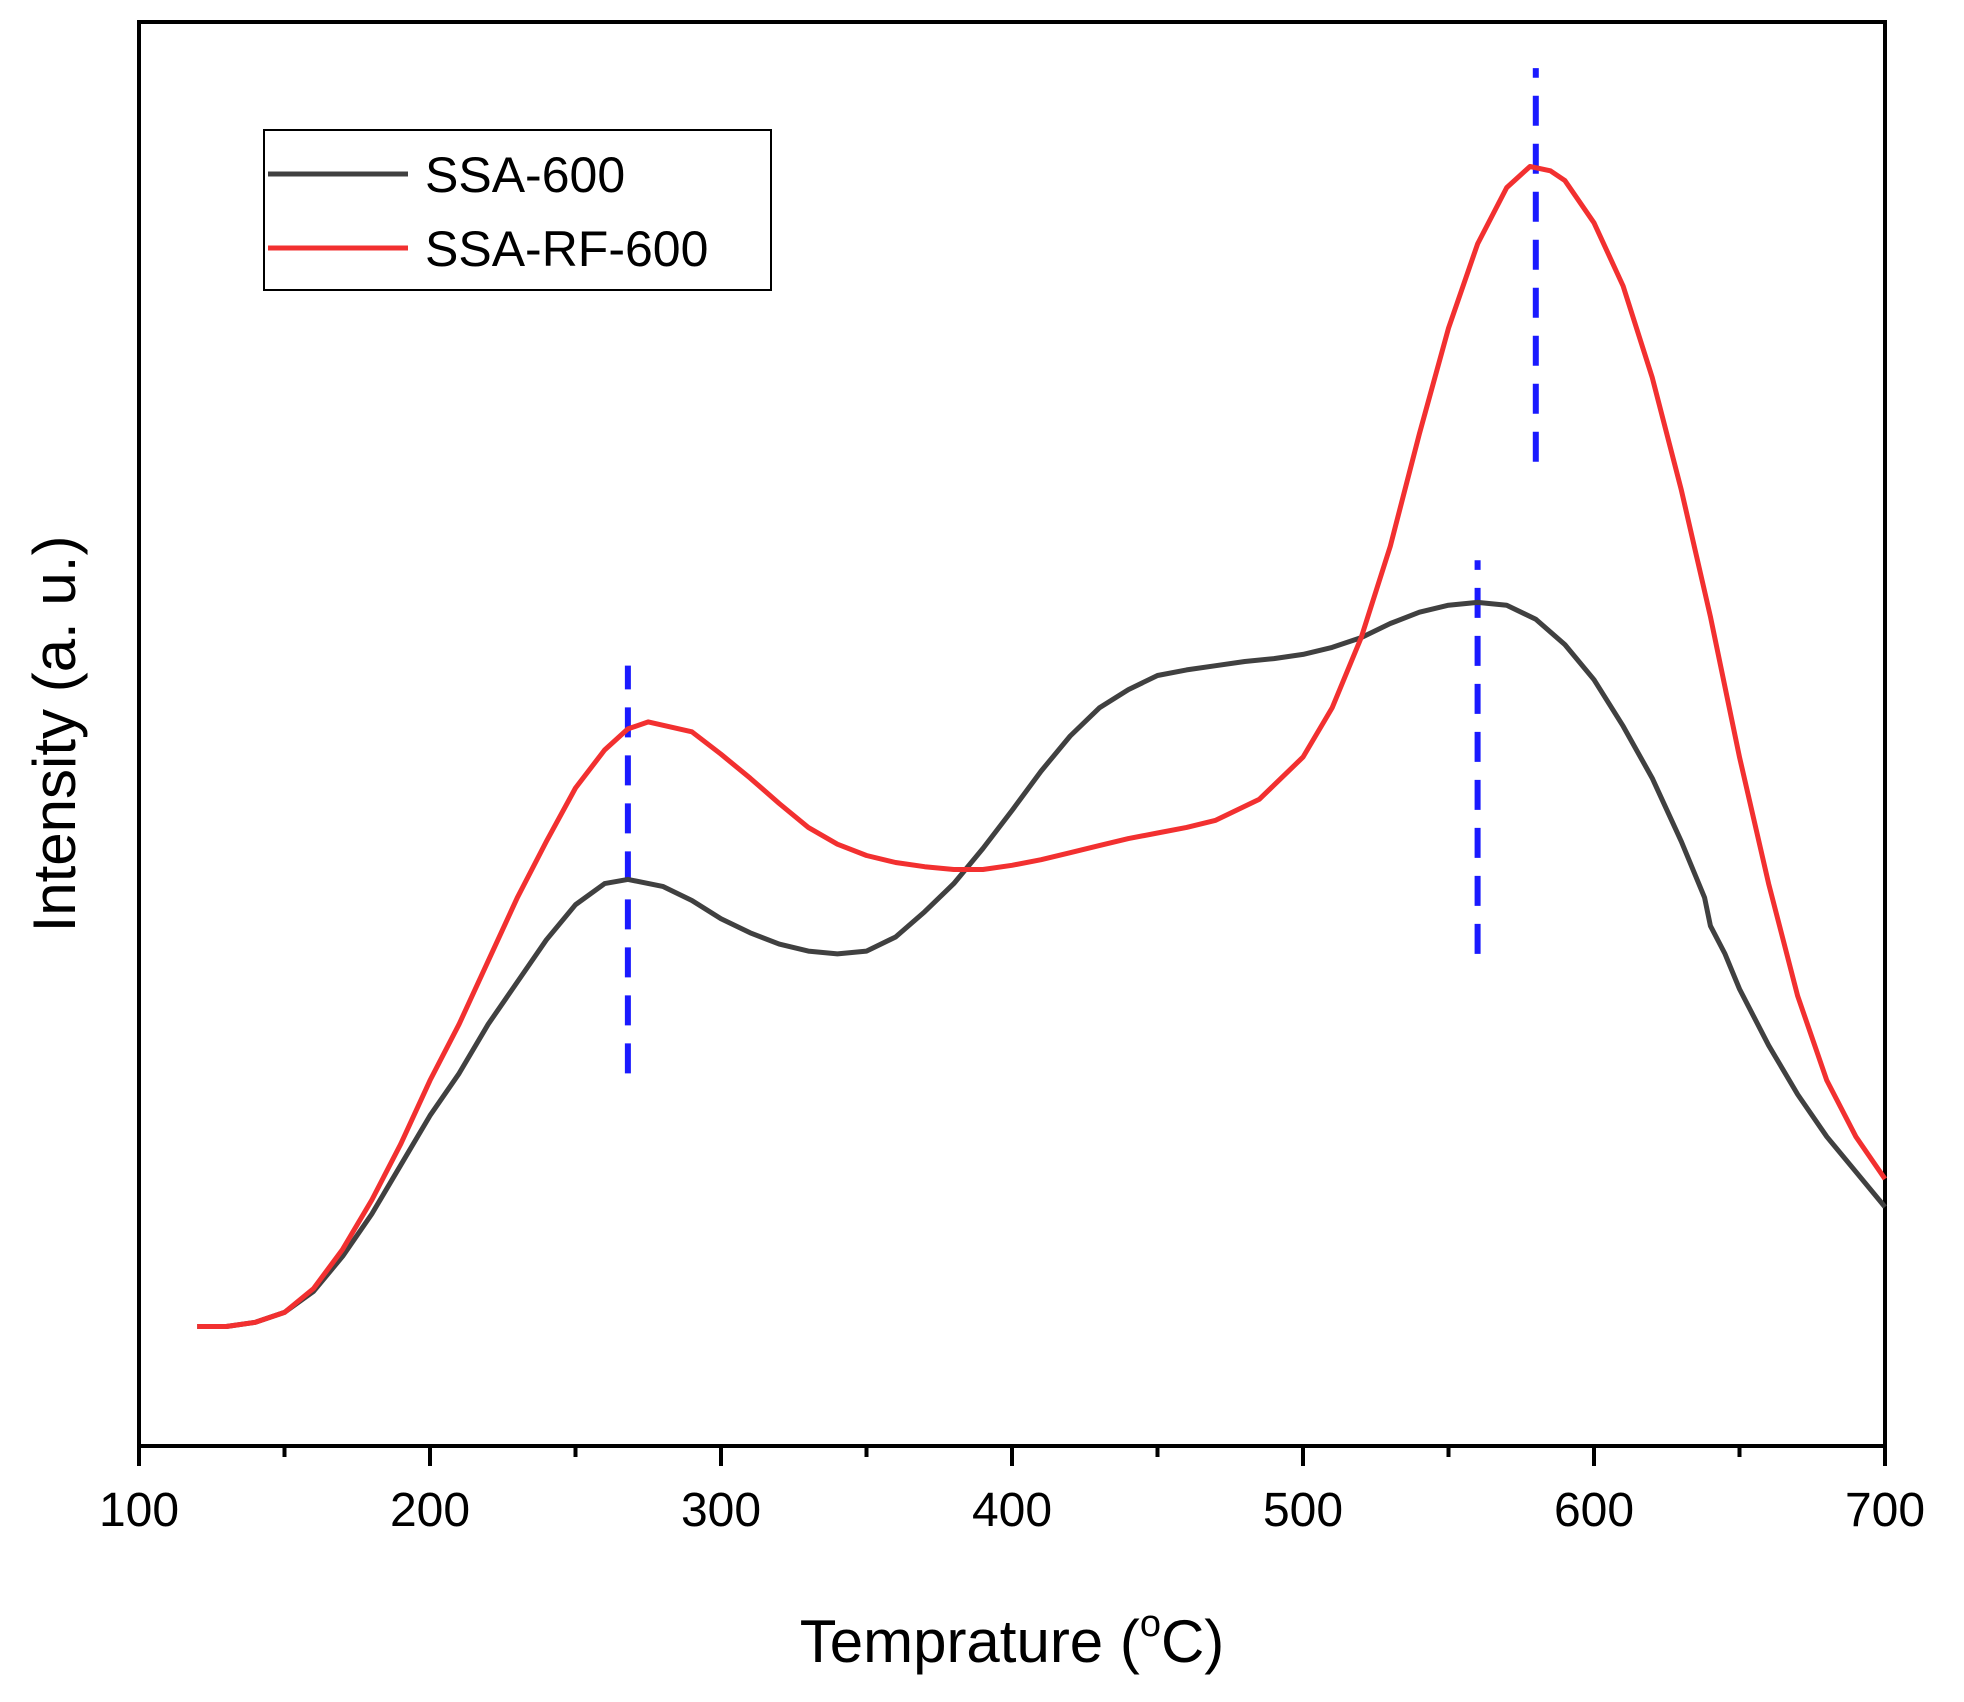  I want to click on x-tick-label-400: 400, so click(1012, 1510).